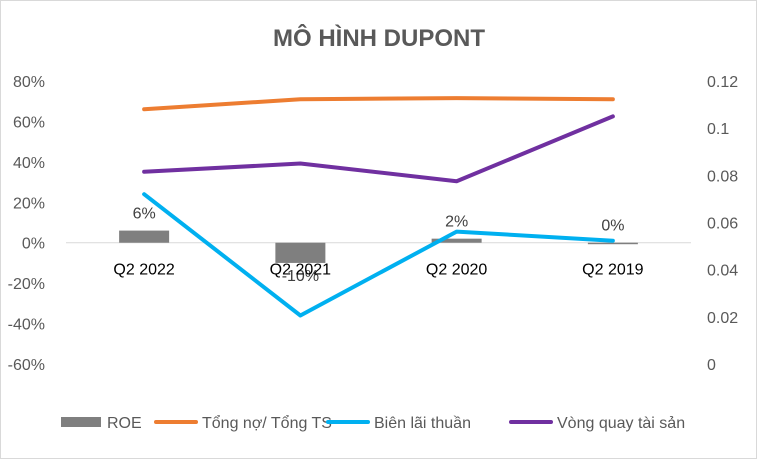 Image resolution: width=757 pixels, height=459 pixels. What do you see at coordinates (612, 226) in the screenshot?
I see `roe-data-label: 0%` at bounding box center [612, 226].